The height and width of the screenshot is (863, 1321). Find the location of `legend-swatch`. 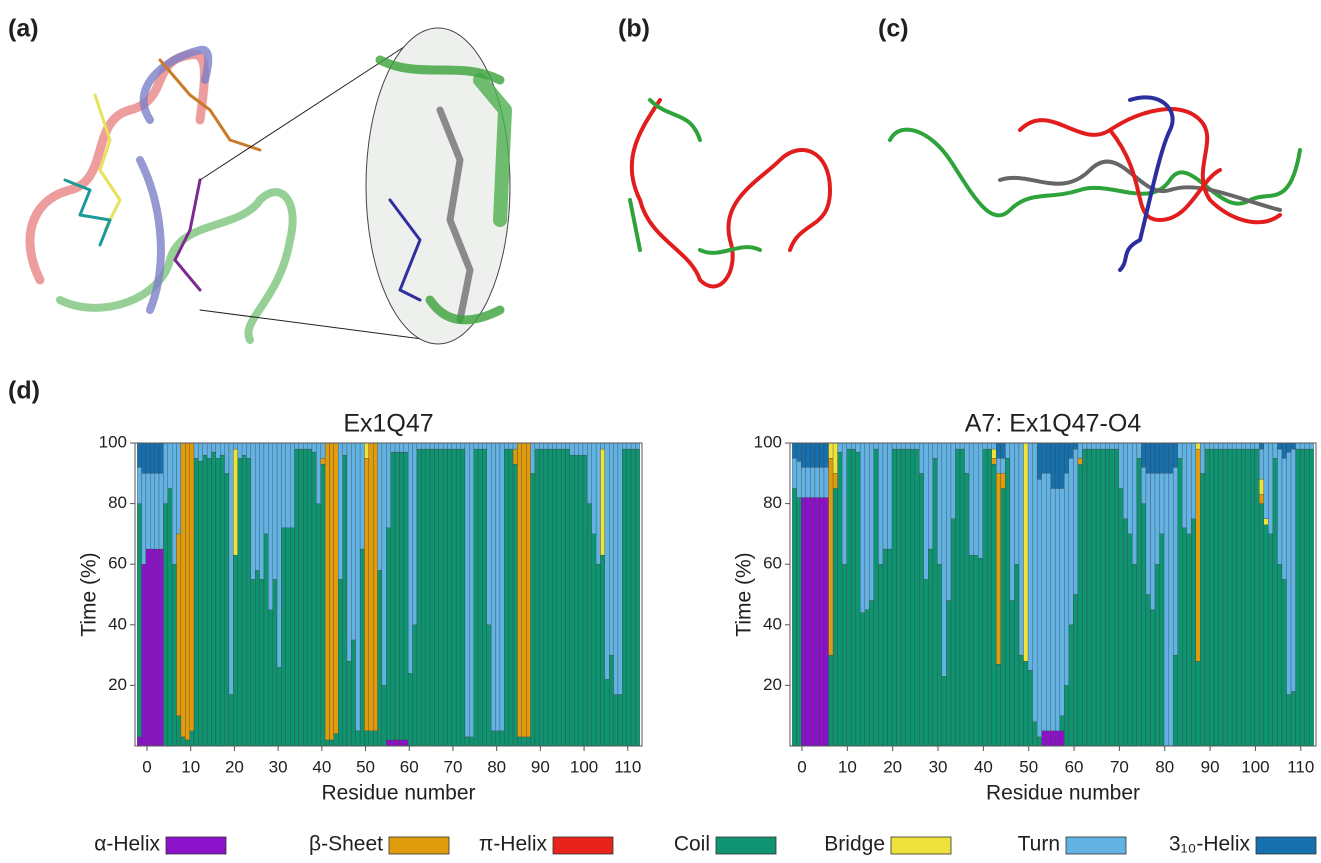

legend-swatch is located at coordinates (419, 845).